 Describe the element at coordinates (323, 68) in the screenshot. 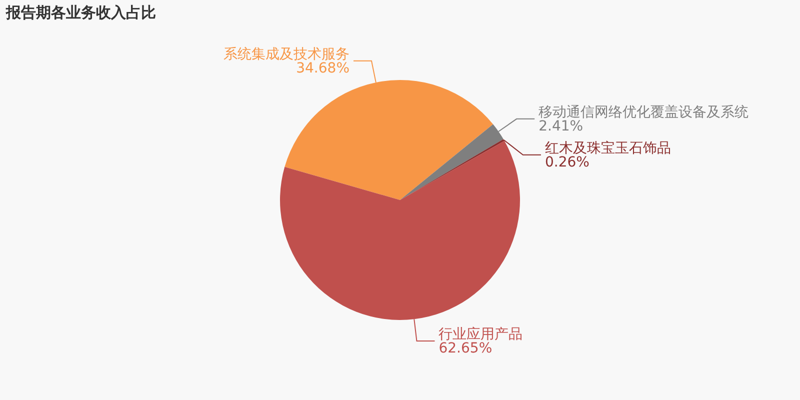

I see `data-label: 34.68%` at that location.